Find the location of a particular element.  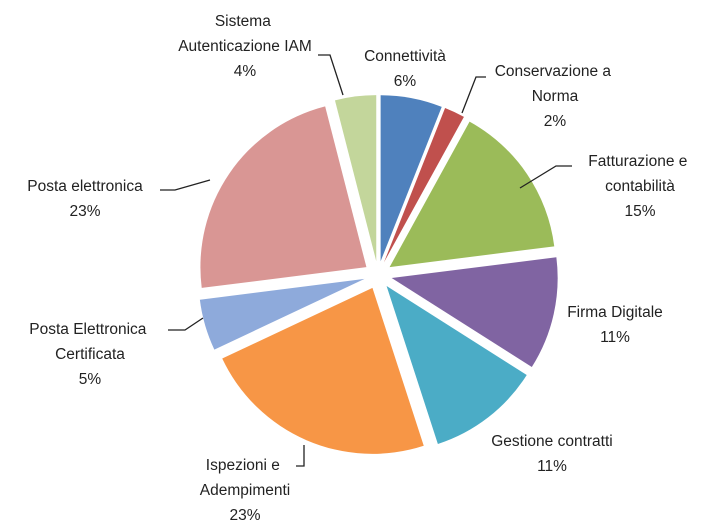

value-label: 4% is located at coordinates (245, 71).